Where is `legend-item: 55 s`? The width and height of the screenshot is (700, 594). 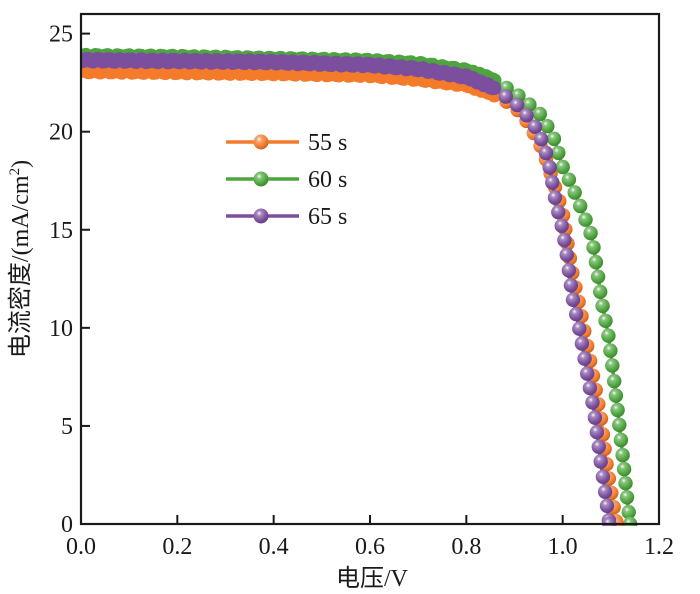 legend-item: 55 s is located at coordinates (286, 143).